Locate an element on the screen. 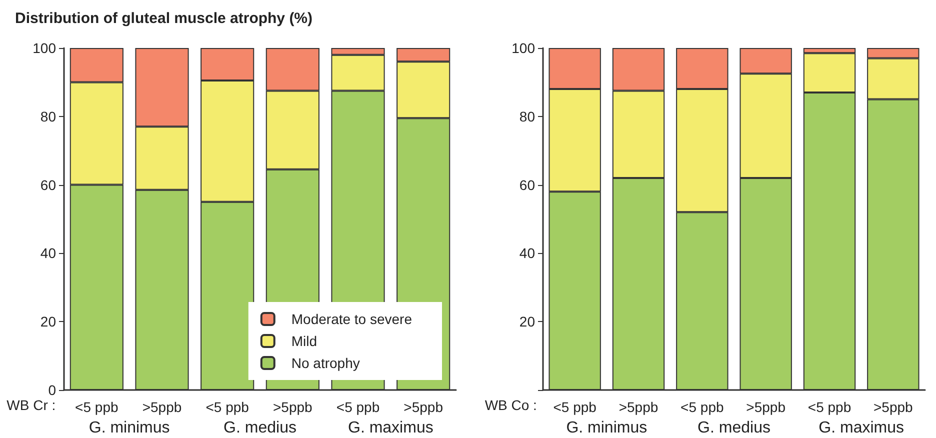 The height and width of the screenshot is (438, 936). text: WB Co : is located at coordinates (510, 405).